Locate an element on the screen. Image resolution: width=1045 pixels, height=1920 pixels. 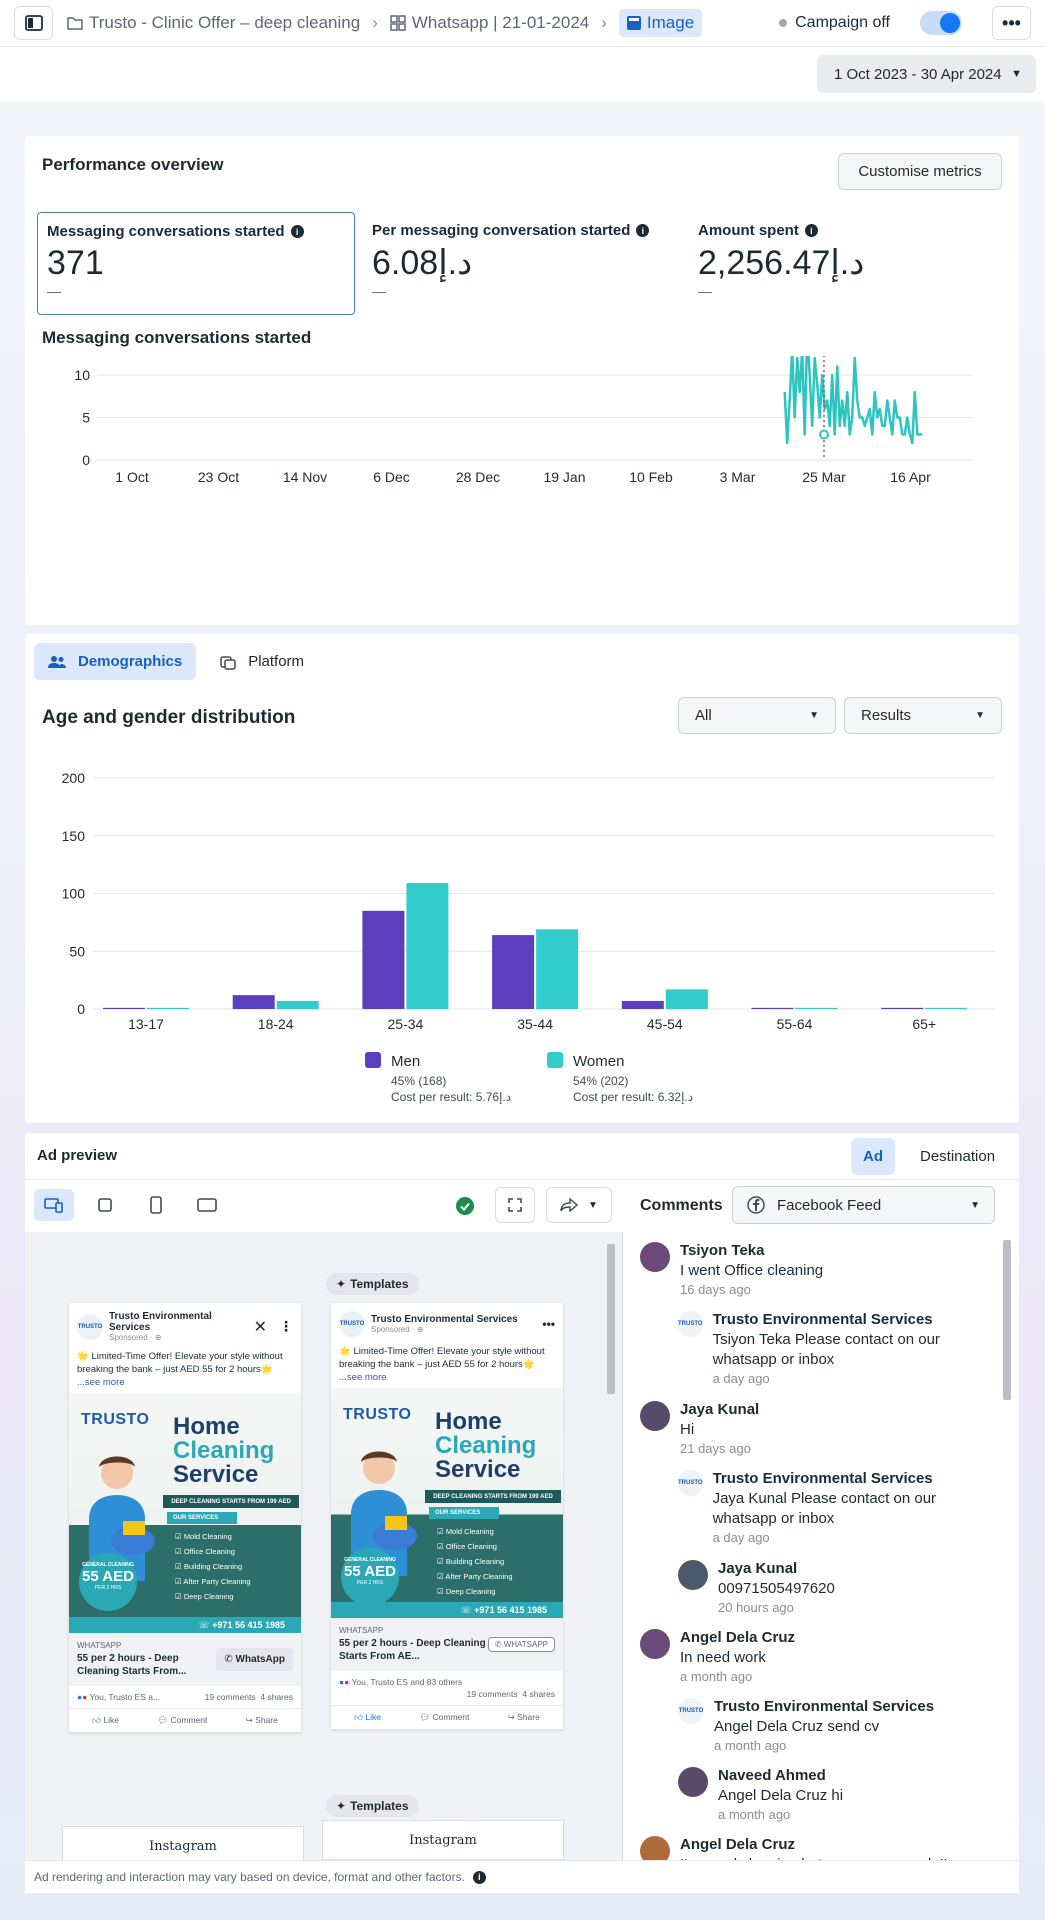
devices-icon is located at coordinates (53, 1205).